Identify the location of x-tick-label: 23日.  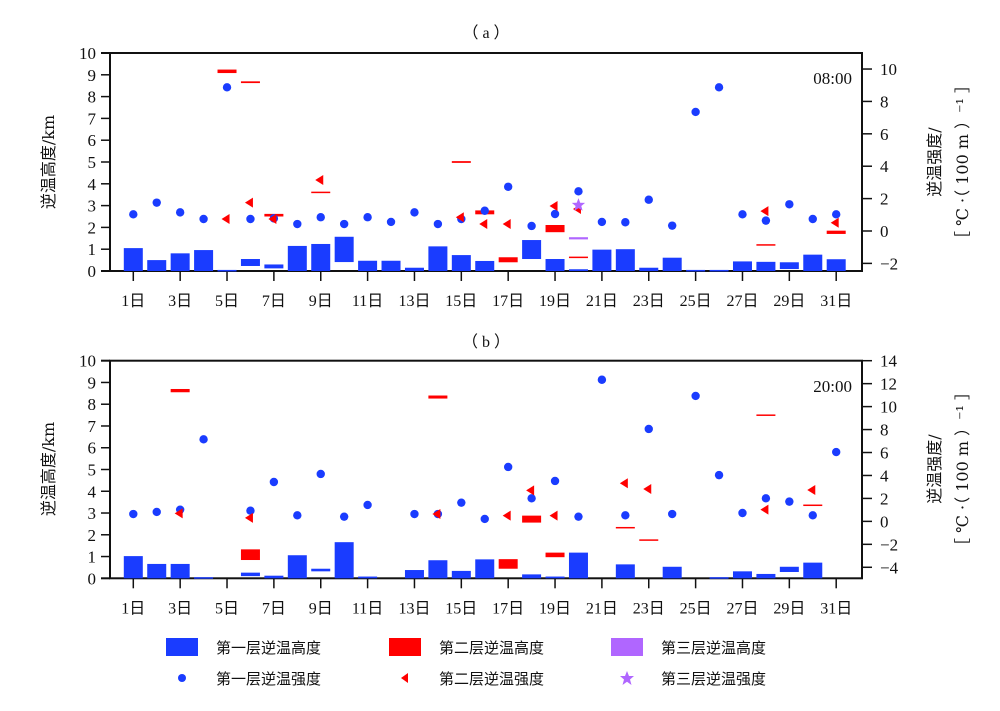
(649, 301).